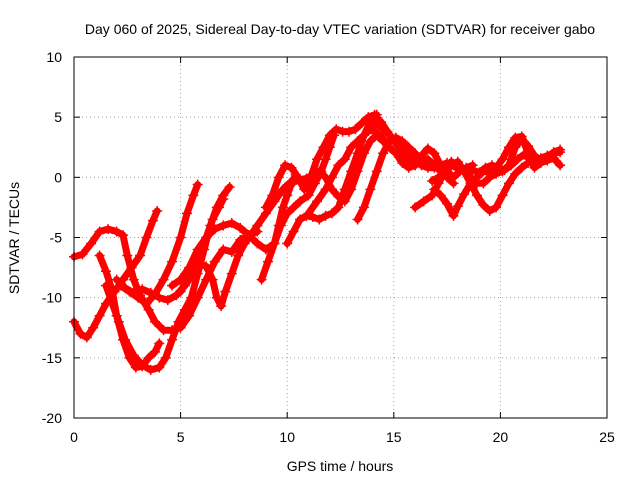 This screenshot has height=480, width=640. What do you see at coordinates (52, 358) in the screenshot?
I see `y-tick-label: -15` at bounding box center [52, 358].